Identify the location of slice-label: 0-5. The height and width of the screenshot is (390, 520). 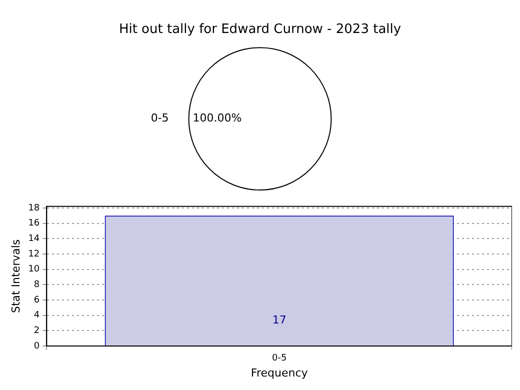
(159, 118).